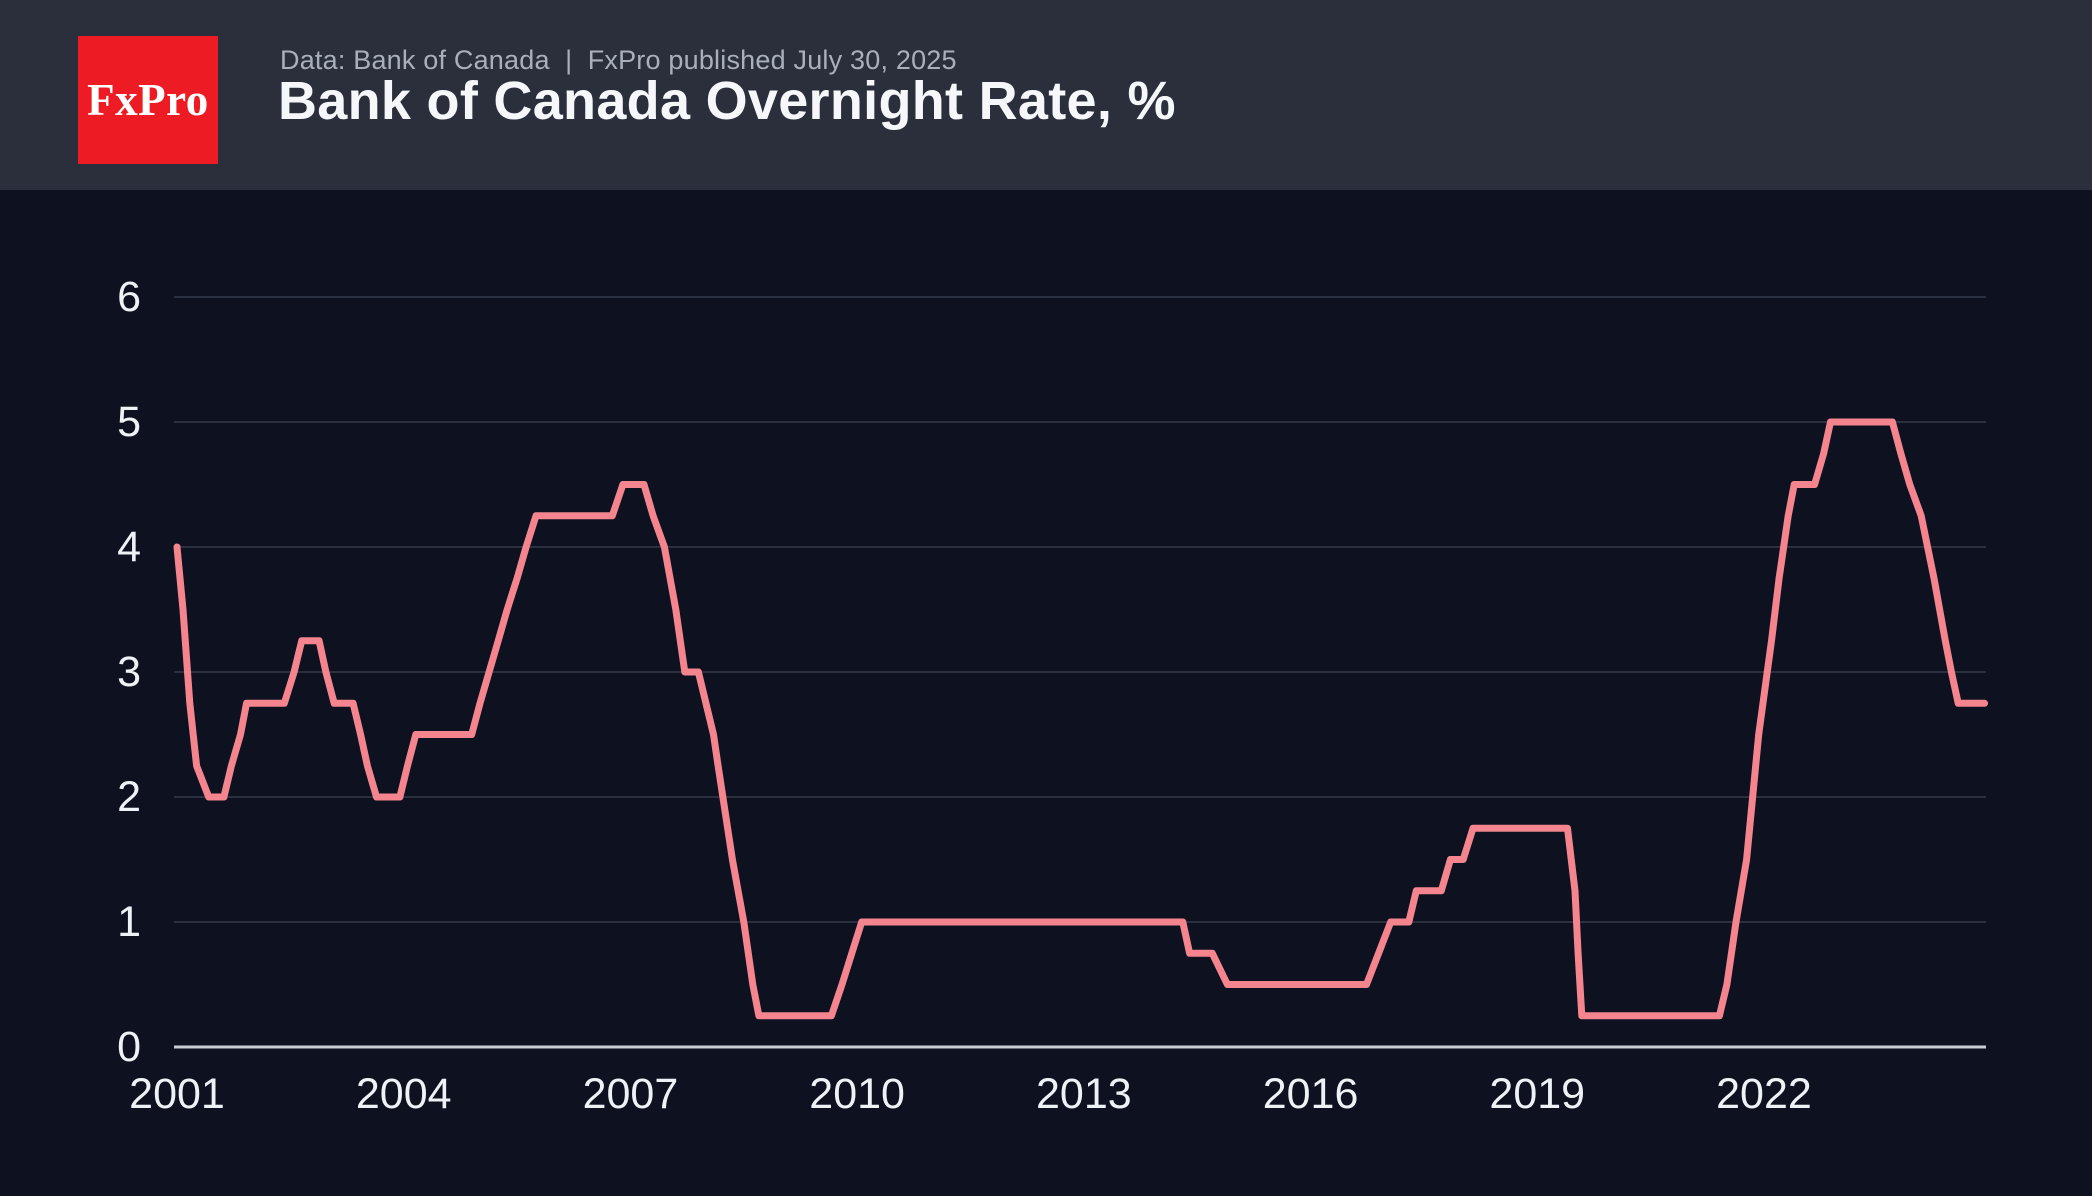 Image resolution: width=2092 pixels, height=1196 pixels. I want to click on x-tick-label: 2010, so click(857, 1094).